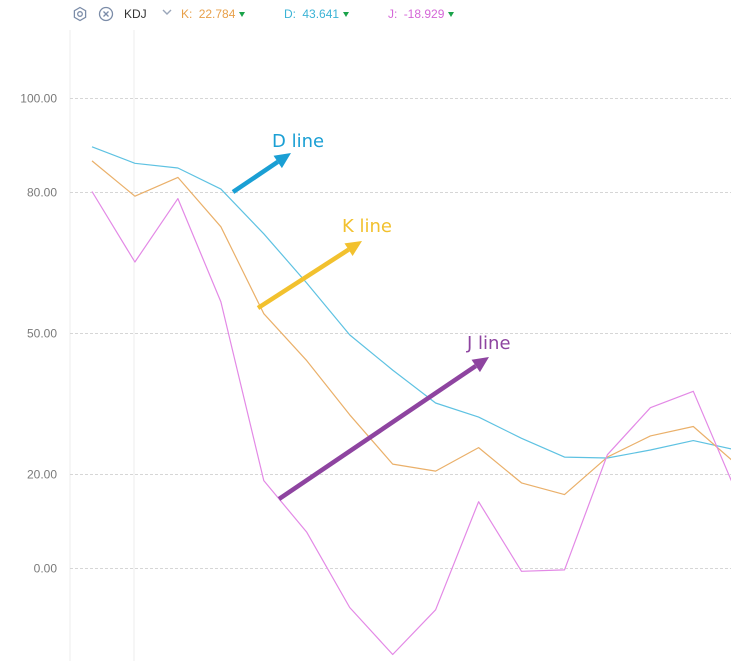 The width and height of the screenshot is (731, 661). Describe the element at coordinates (38, 99) in the screenshot. I see `y-tick-label: 100.00` at that location.